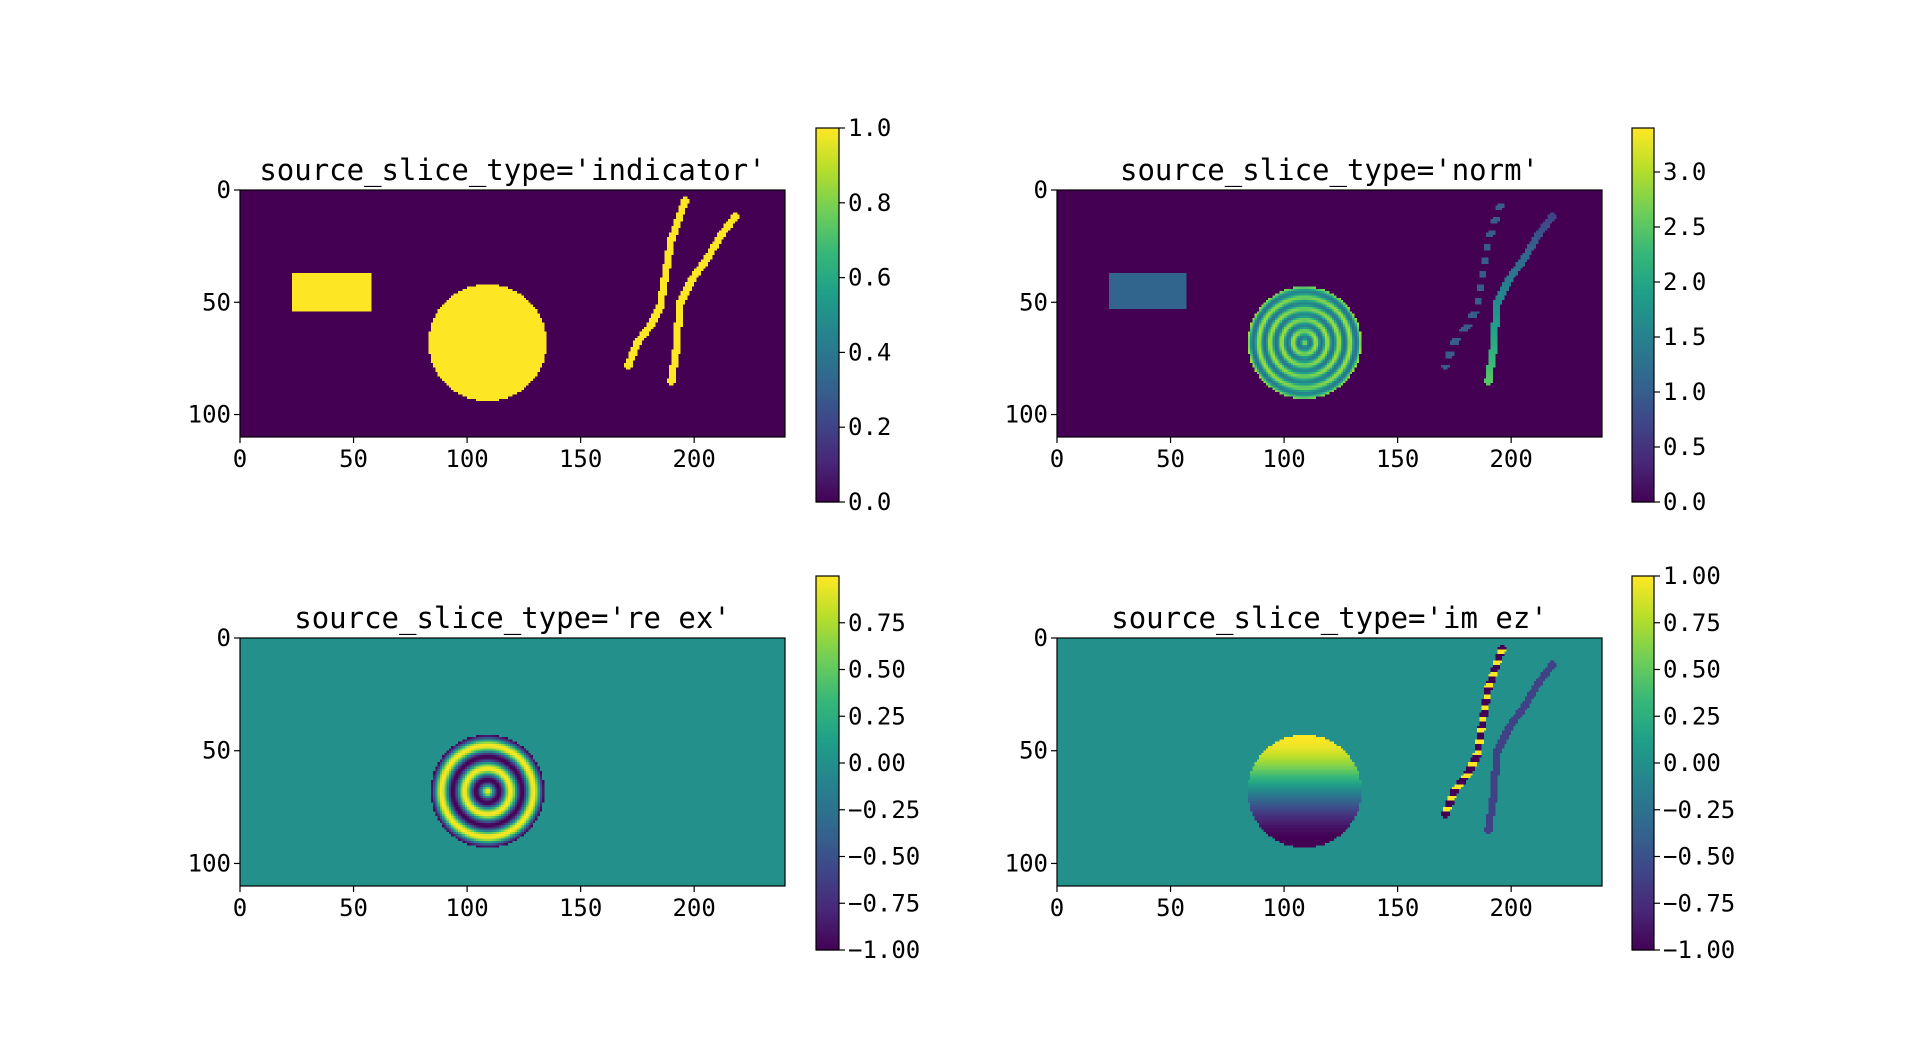 The height and width of the screenshot is (1057, 1911). What do you see at coordinates (1170, 459) in the screenshot?
I see `x-tick-label: 50` at bounding box center [1170, 459].